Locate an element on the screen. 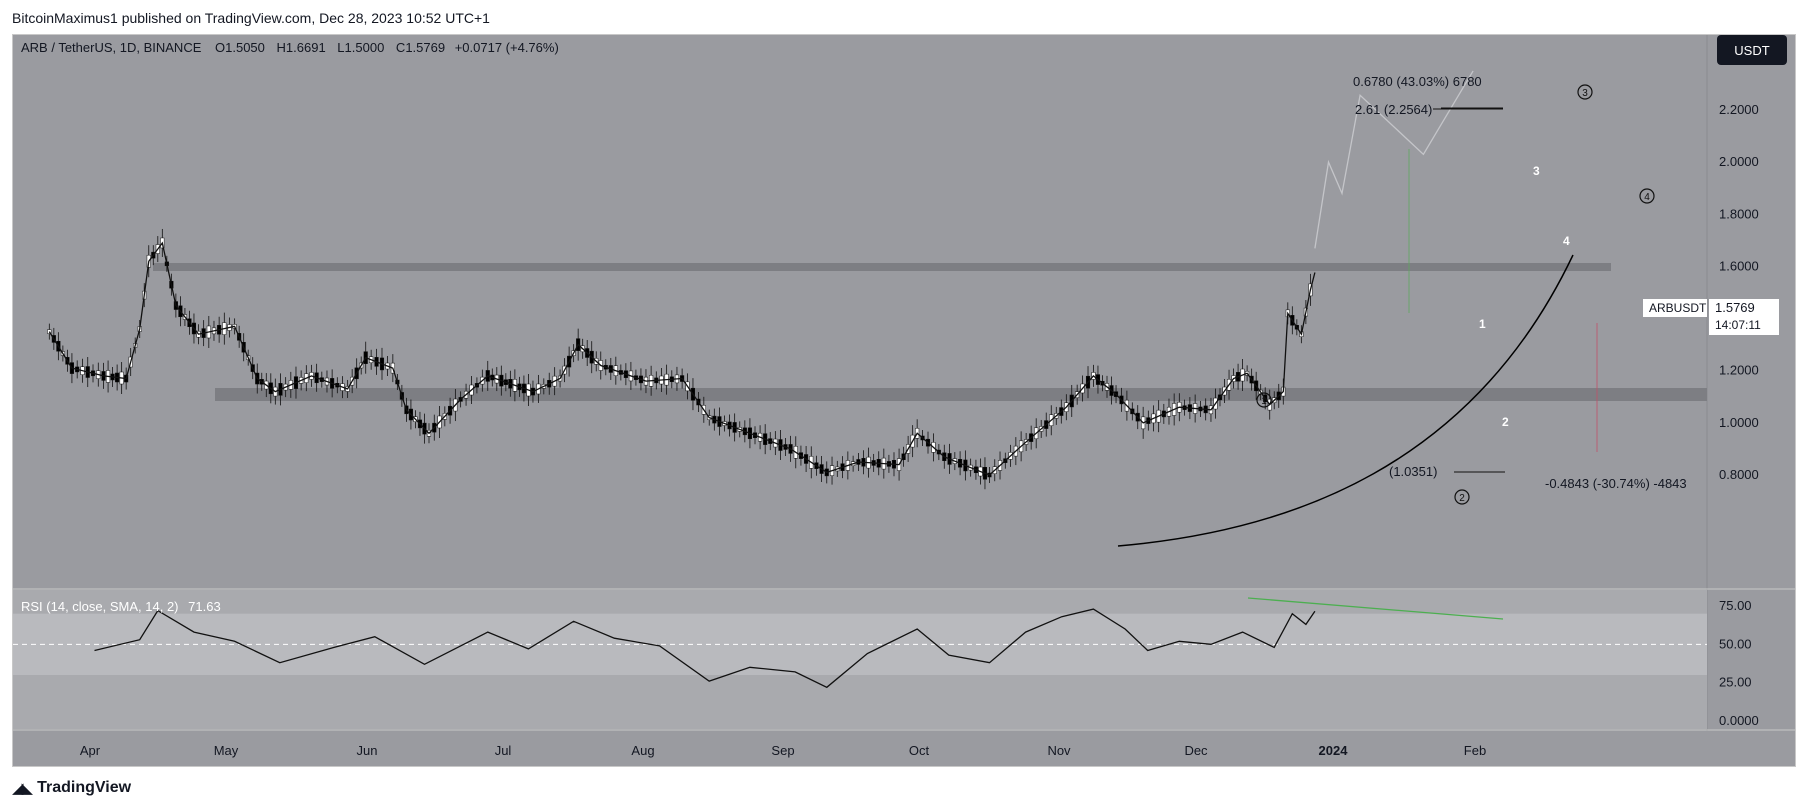  close-value: 1.5769 is located at coordinates (425, 47).